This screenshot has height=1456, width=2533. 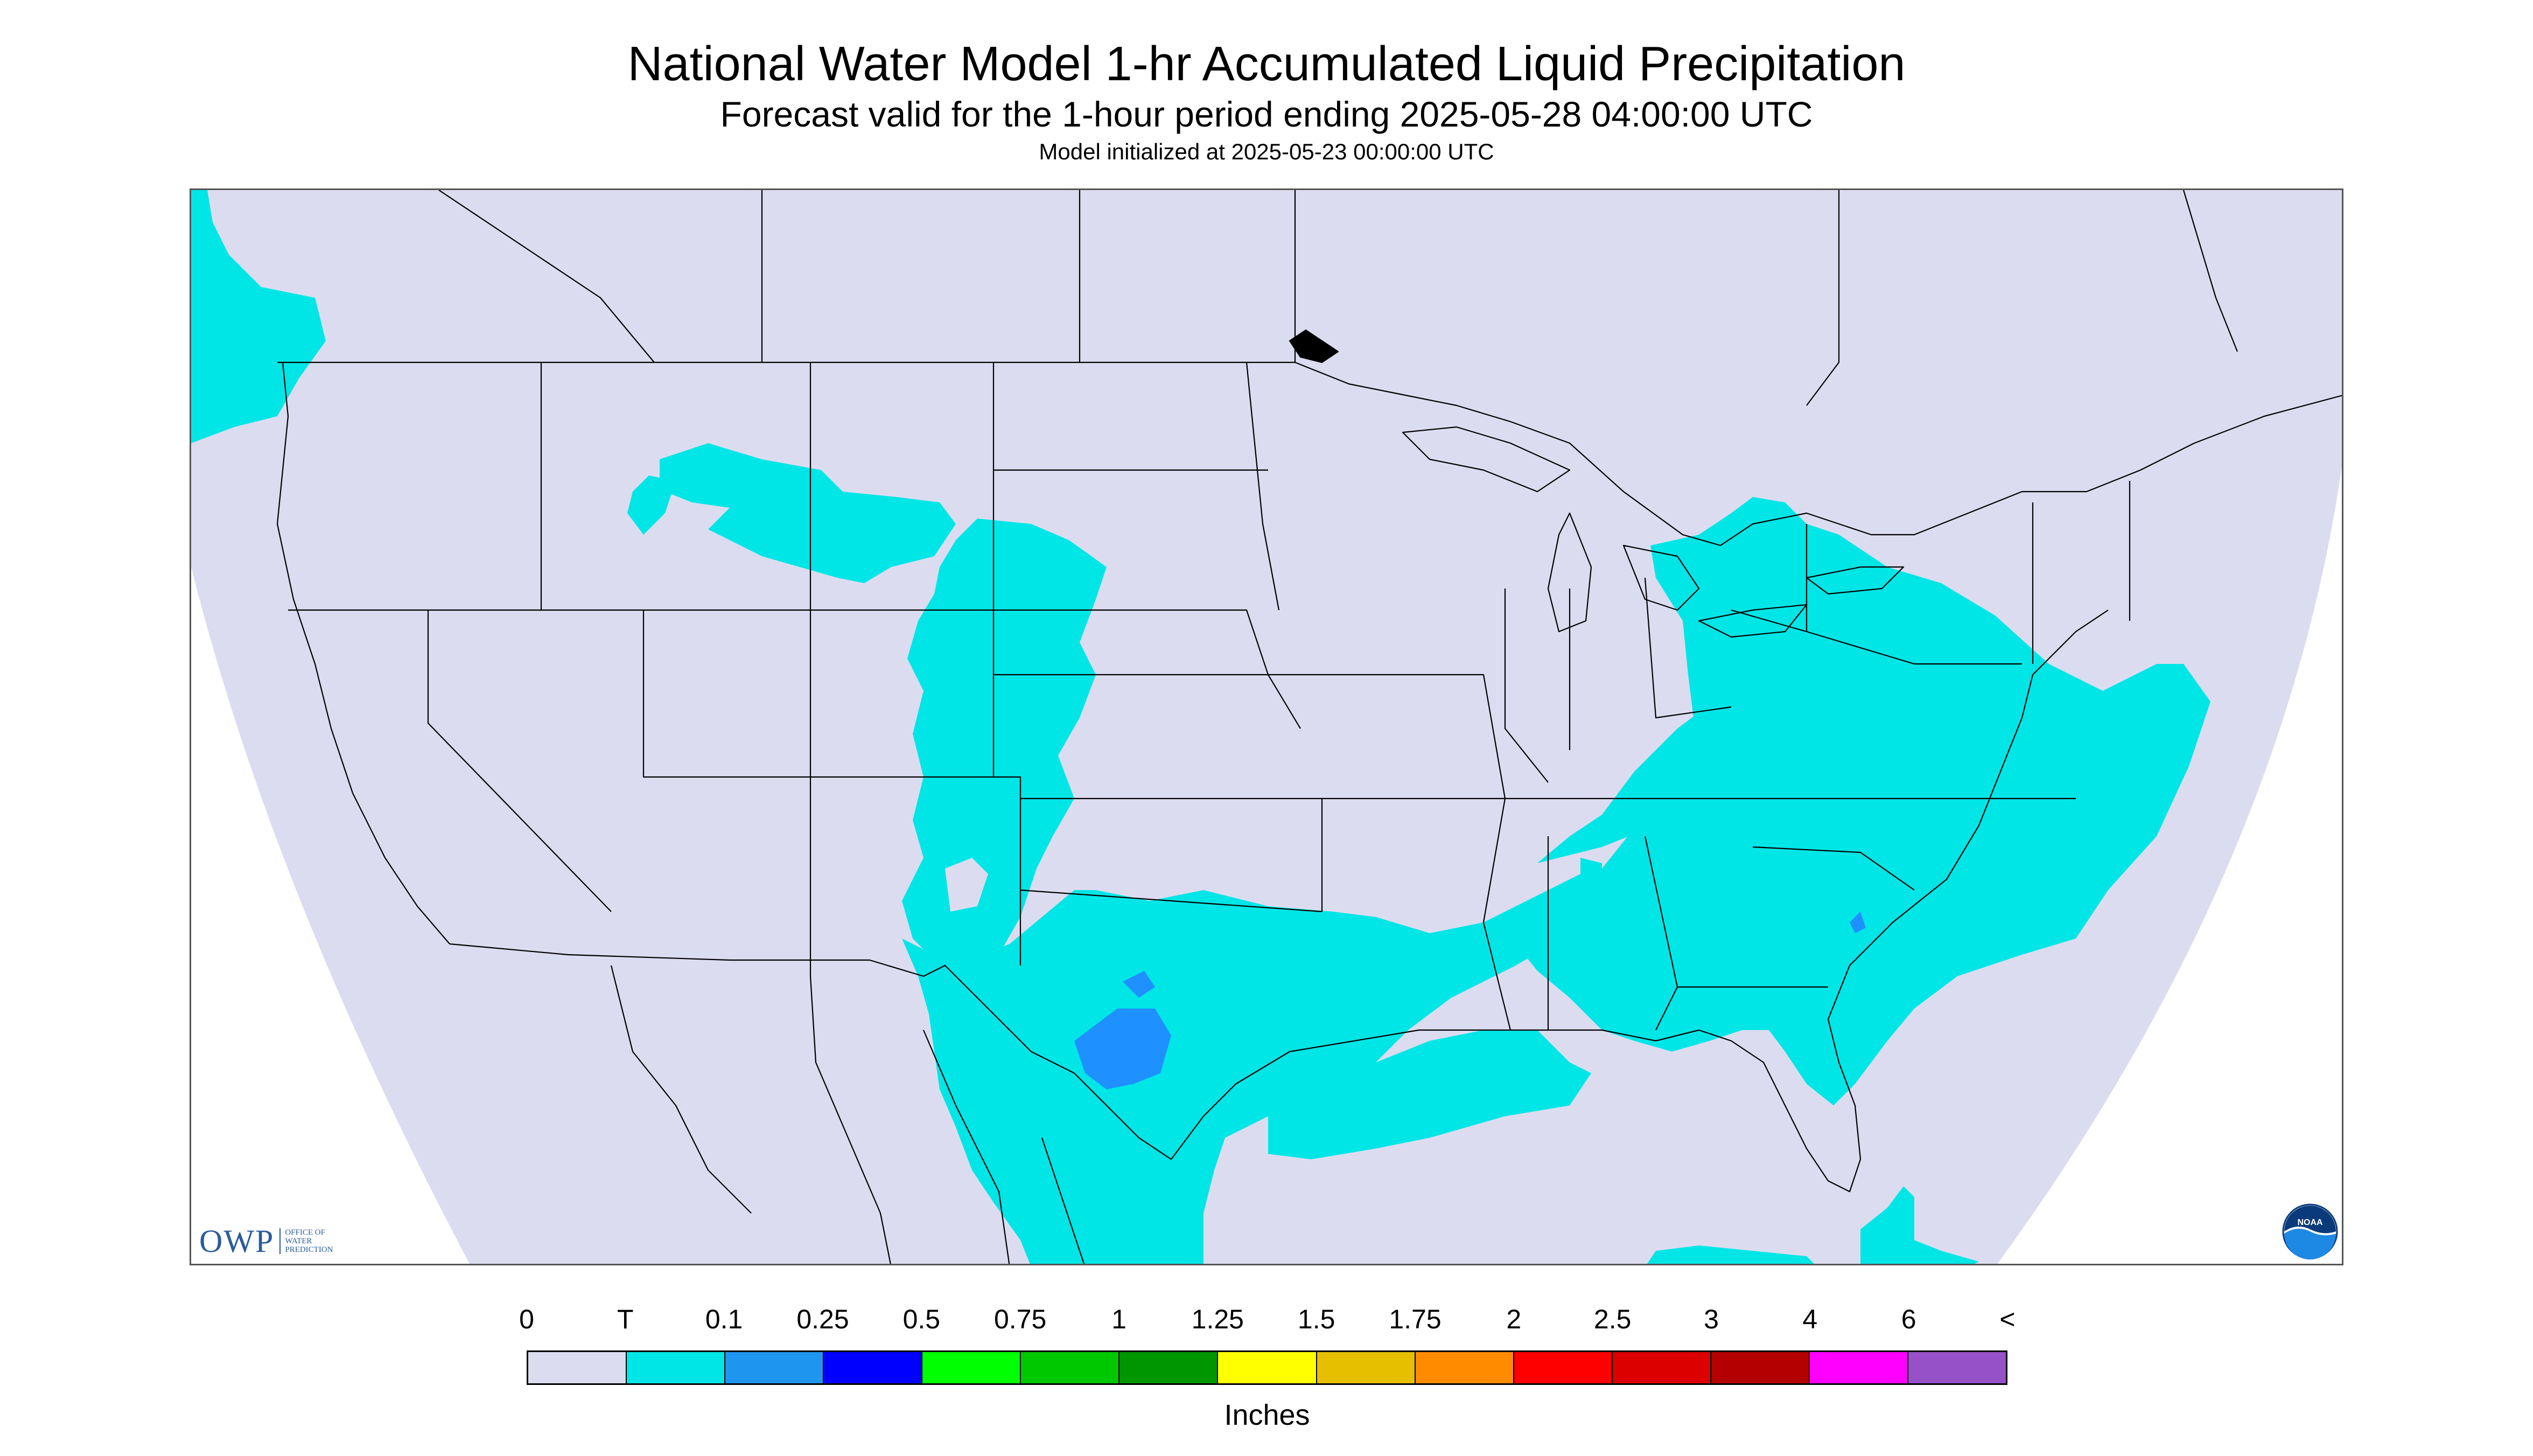 I want to click on noaa-logo-icon: NOAA, so click(x=2310, y=1231).